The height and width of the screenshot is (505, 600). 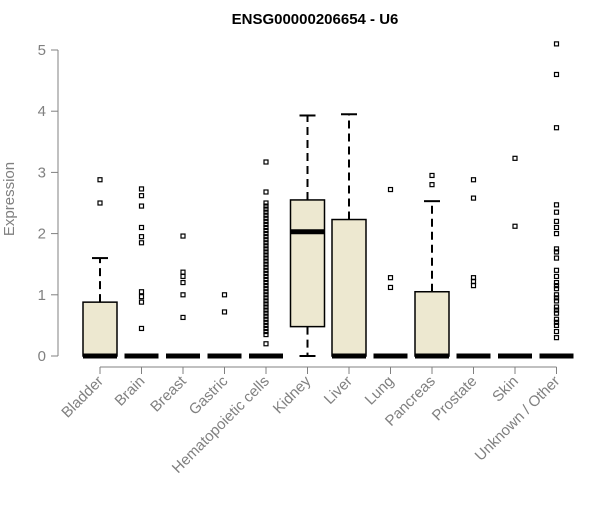 I want to click on x-tick-label: Kidney, so click(x=292, y=394).